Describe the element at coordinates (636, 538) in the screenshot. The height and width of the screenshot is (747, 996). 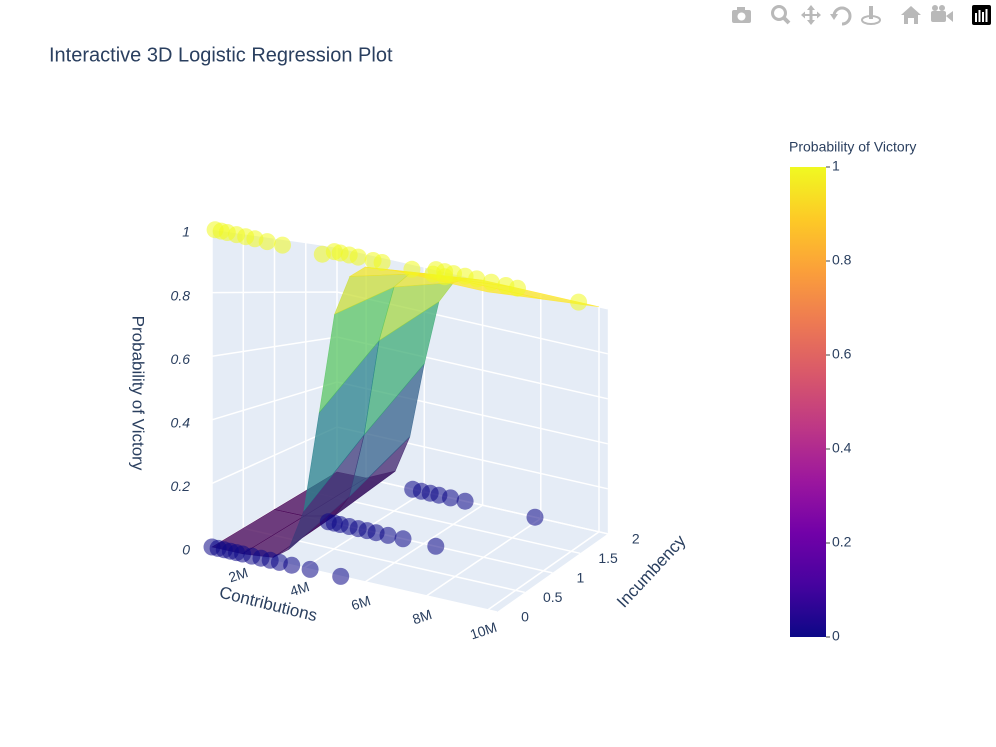
I see `y-tick-label: 2` at that location.